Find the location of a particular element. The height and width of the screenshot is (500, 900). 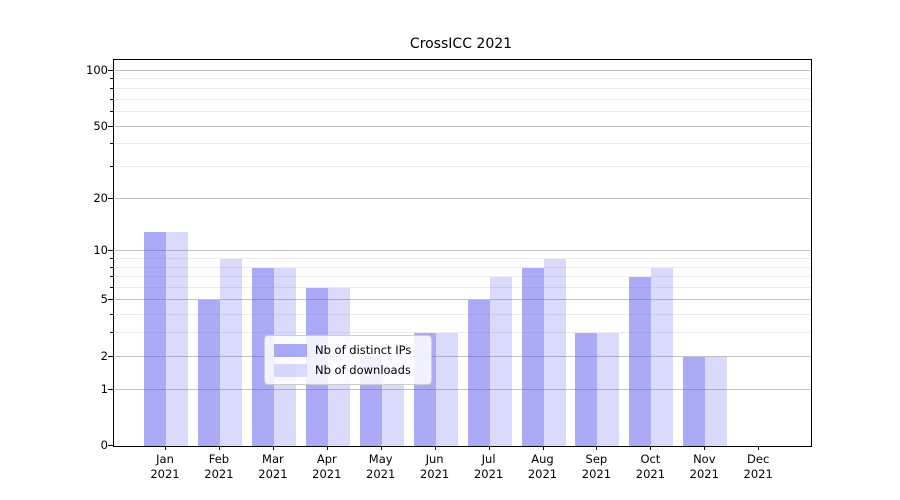

y-tick-label: 10 is located at coordinates (100, 250).